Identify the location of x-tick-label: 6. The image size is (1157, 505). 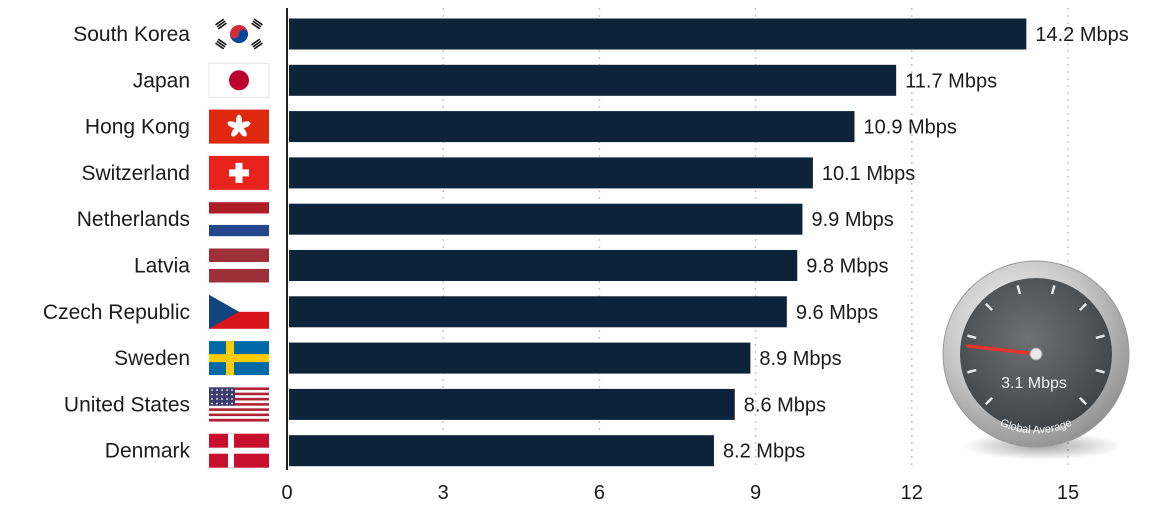
(599, 493).